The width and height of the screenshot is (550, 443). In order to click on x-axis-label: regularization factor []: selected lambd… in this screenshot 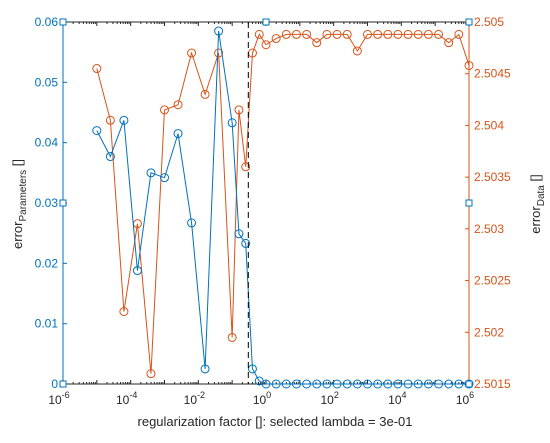, I will do `click(275, 421)`.